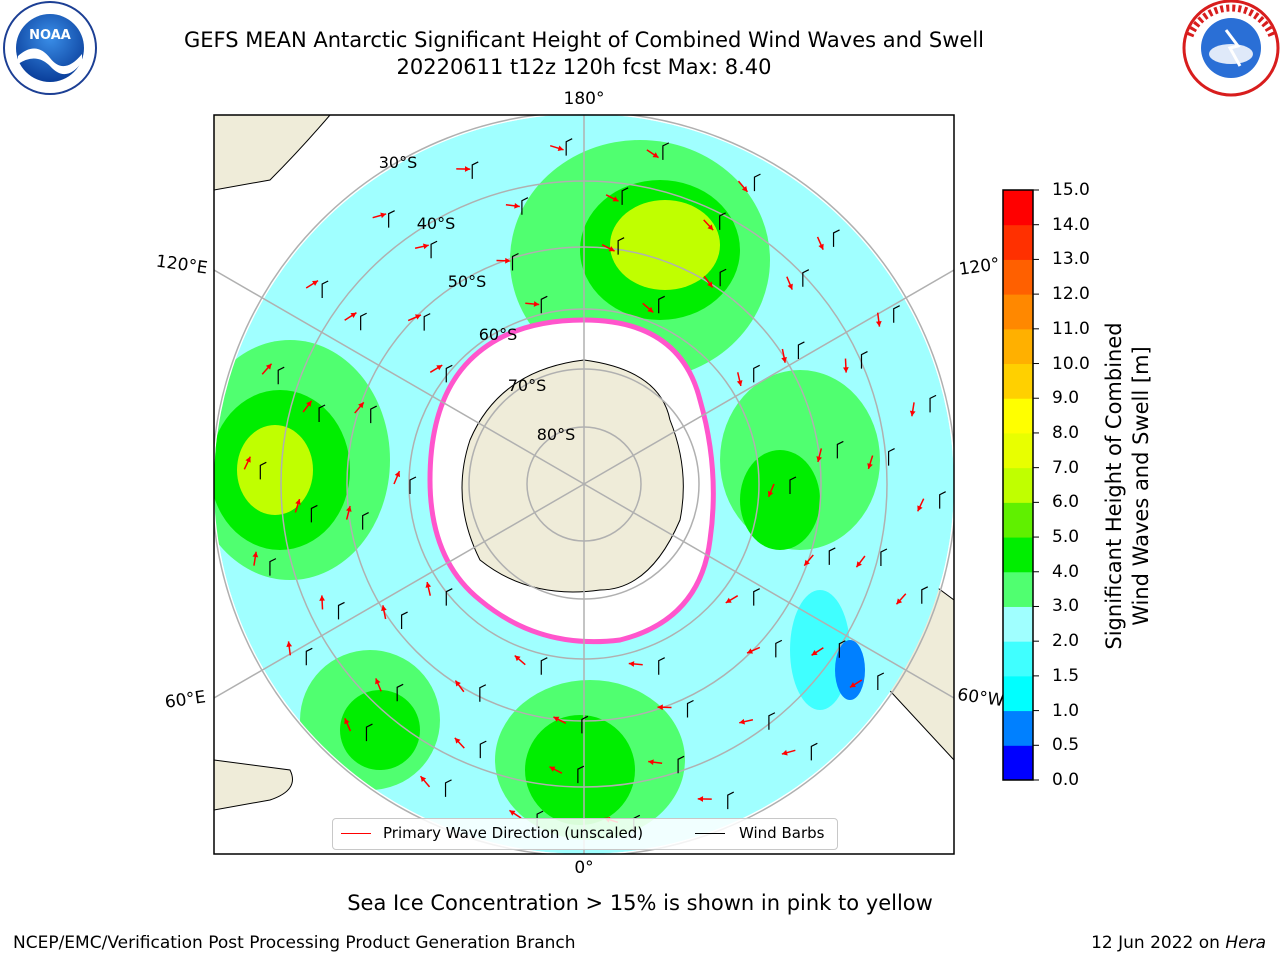 The width and height of the screenshot is (1280, 960). I want to click on lat-label-50s: 50°S, so click(467, 281).